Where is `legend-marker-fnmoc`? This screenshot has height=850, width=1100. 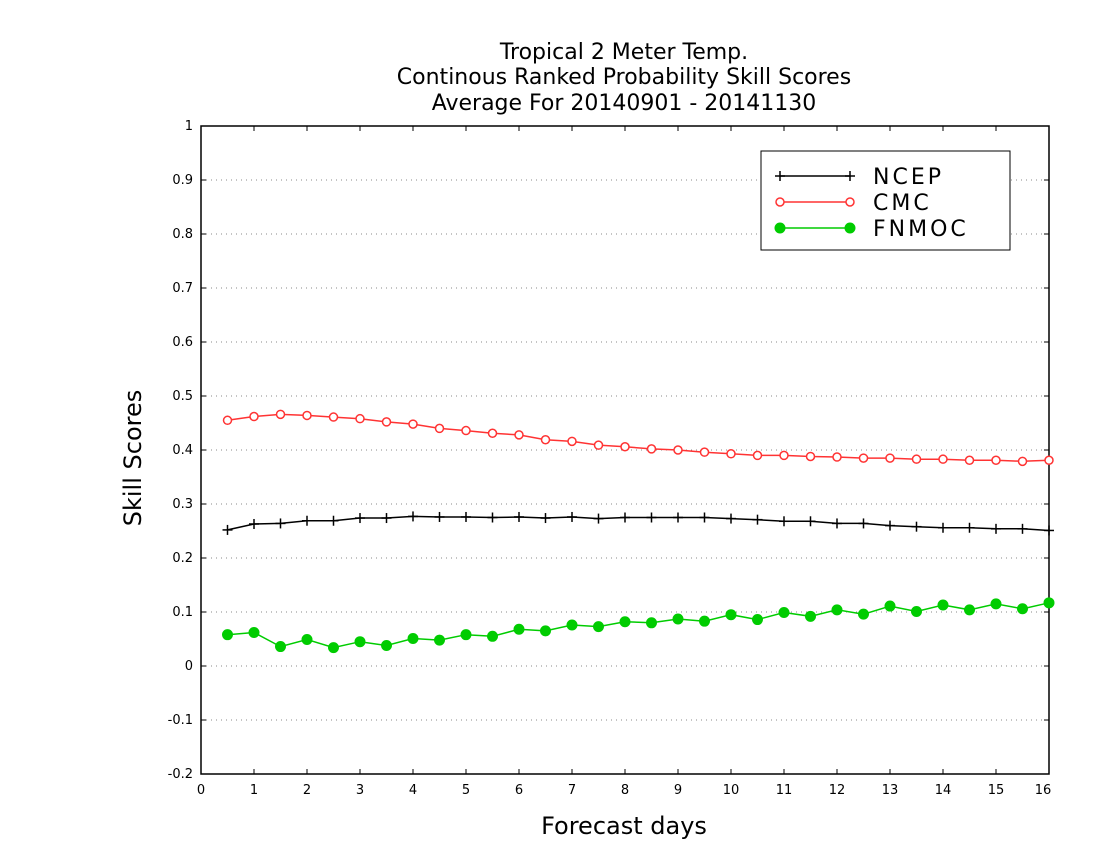
legend-marker-fnmoc is located at coordinates (780, 228).